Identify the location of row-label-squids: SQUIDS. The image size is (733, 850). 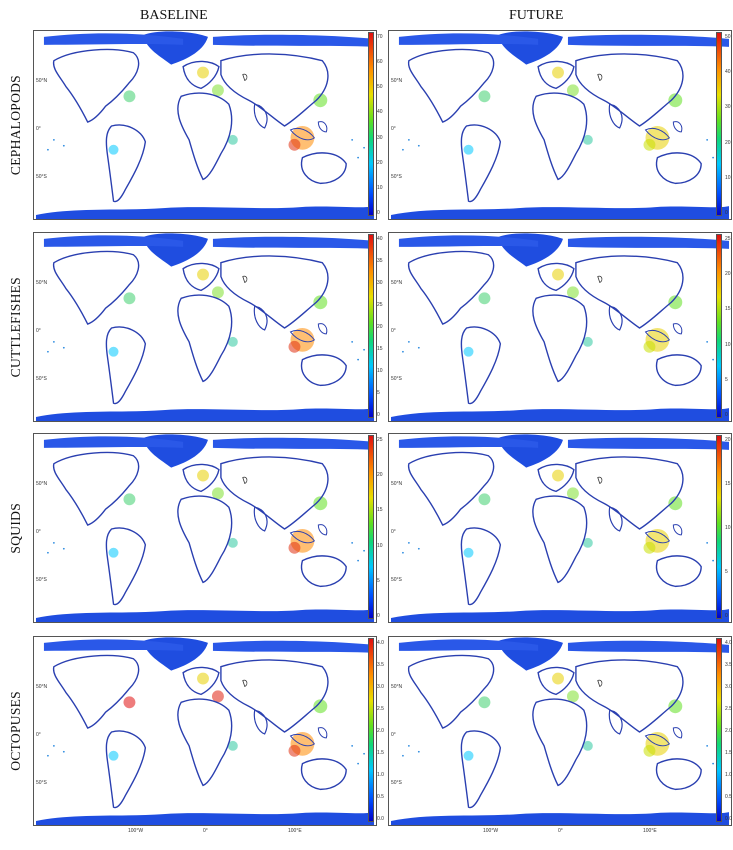
(16, 528).